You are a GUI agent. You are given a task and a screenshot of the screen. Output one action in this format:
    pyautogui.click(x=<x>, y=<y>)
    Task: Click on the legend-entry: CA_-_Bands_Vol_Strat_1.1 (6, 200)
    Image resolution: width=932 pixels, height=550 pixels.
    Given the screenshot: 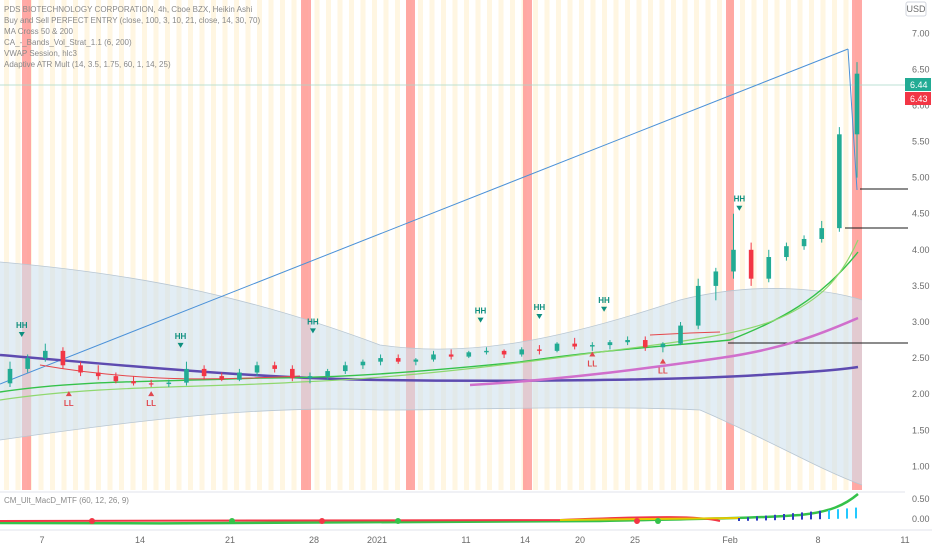 What is the action you would take?
    pyautogui.click(x=68, y=42)
    